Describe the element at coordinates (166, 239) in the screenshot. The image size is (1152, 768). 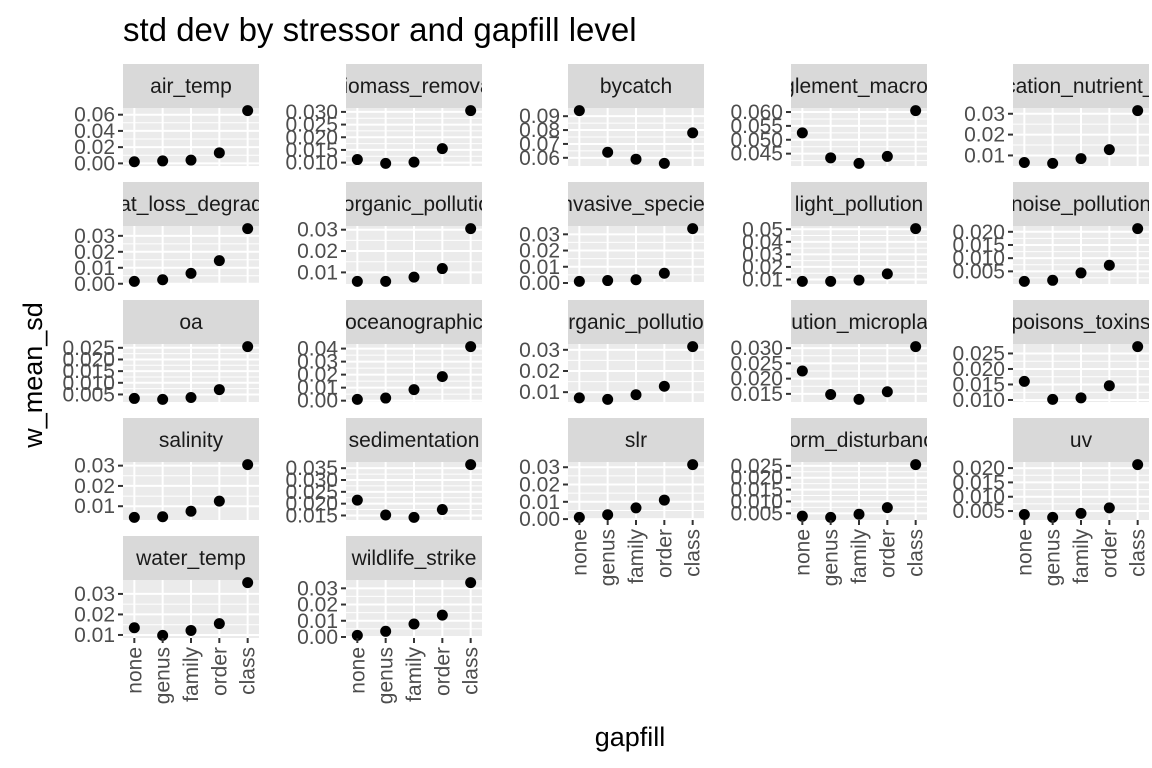
I see `facet-panel: habitat_loss_degradation 0.000.010.020.03` at that location.